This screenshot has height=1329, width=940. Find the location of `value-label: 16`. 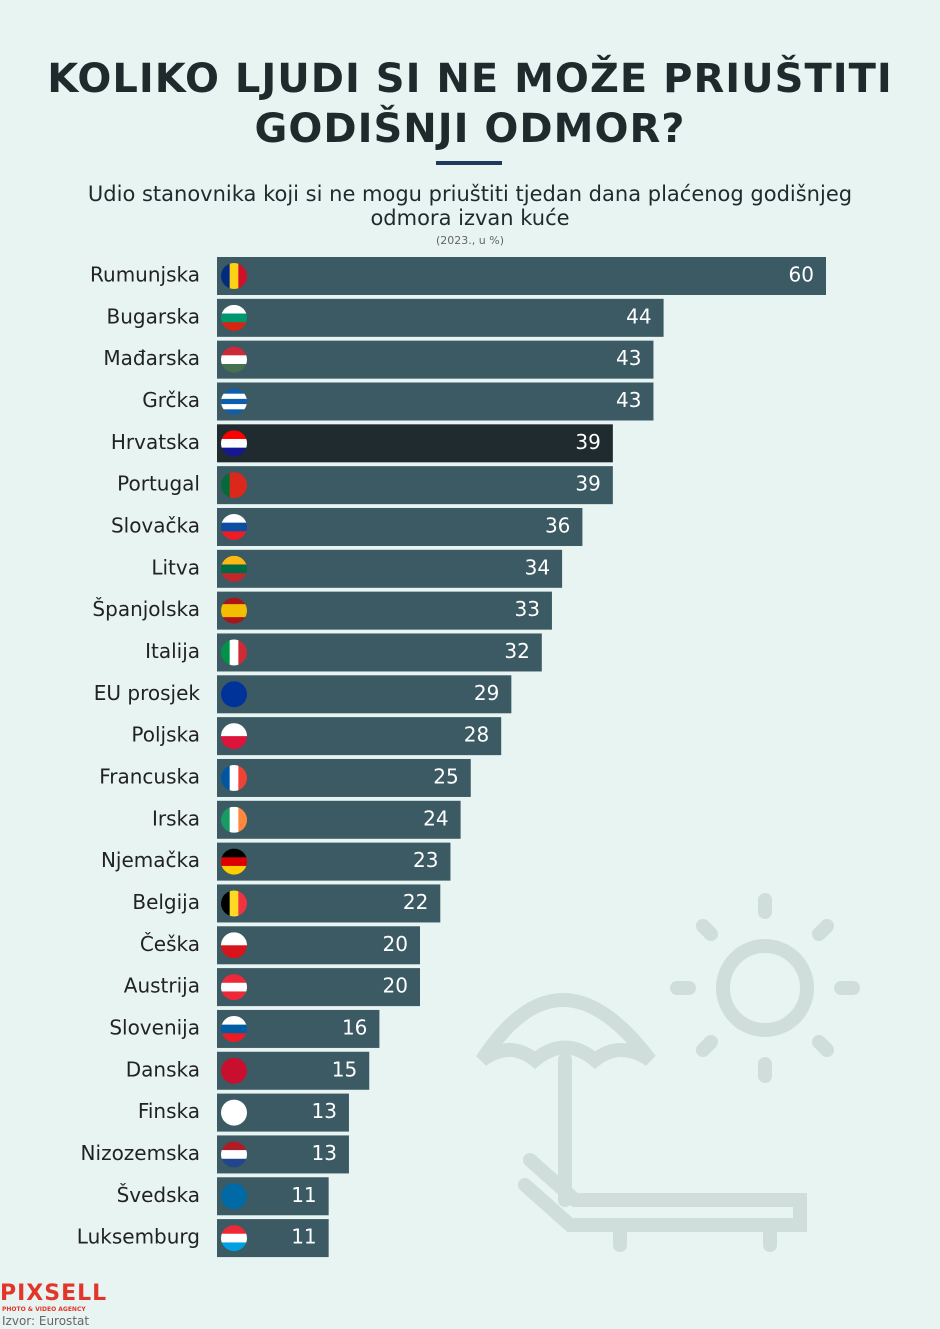

value-label: 16 is located at coordinates (354, 1027).